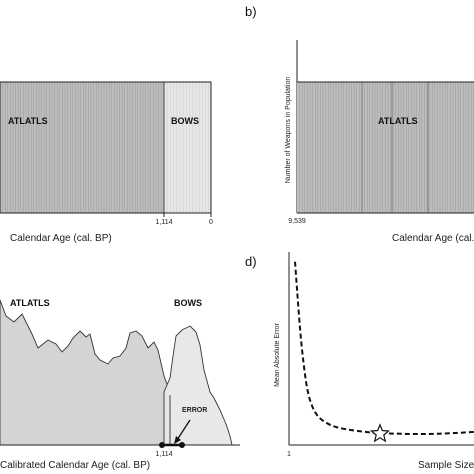  I want to click on x-axis-label-b: Calendar Age (cal. BP), so click(433, 238).